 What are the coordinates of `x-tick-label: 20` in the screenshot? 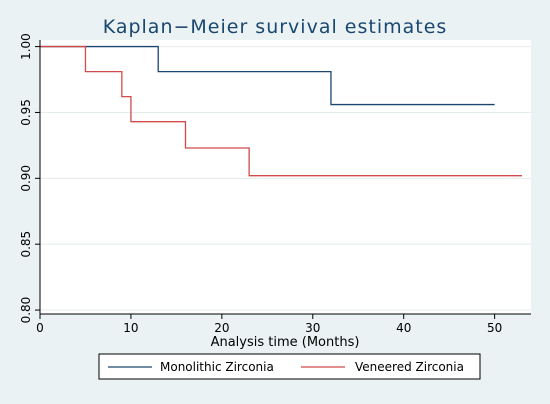 It's located at (221, 328).